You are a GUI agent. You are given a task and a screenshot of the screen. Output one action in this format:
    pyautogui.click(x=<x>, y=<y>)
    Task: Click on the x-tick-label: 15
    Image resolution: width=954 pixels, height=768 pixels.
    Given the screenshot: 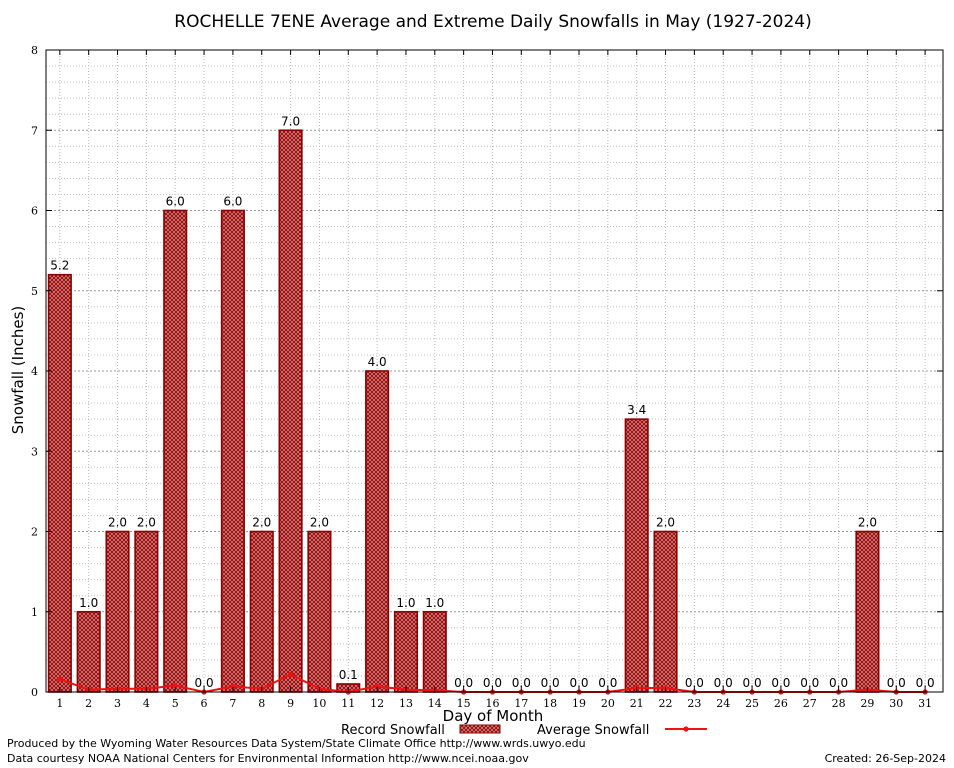 What is the action you would take?
    pyautogui.click(x=464, y=703)
    